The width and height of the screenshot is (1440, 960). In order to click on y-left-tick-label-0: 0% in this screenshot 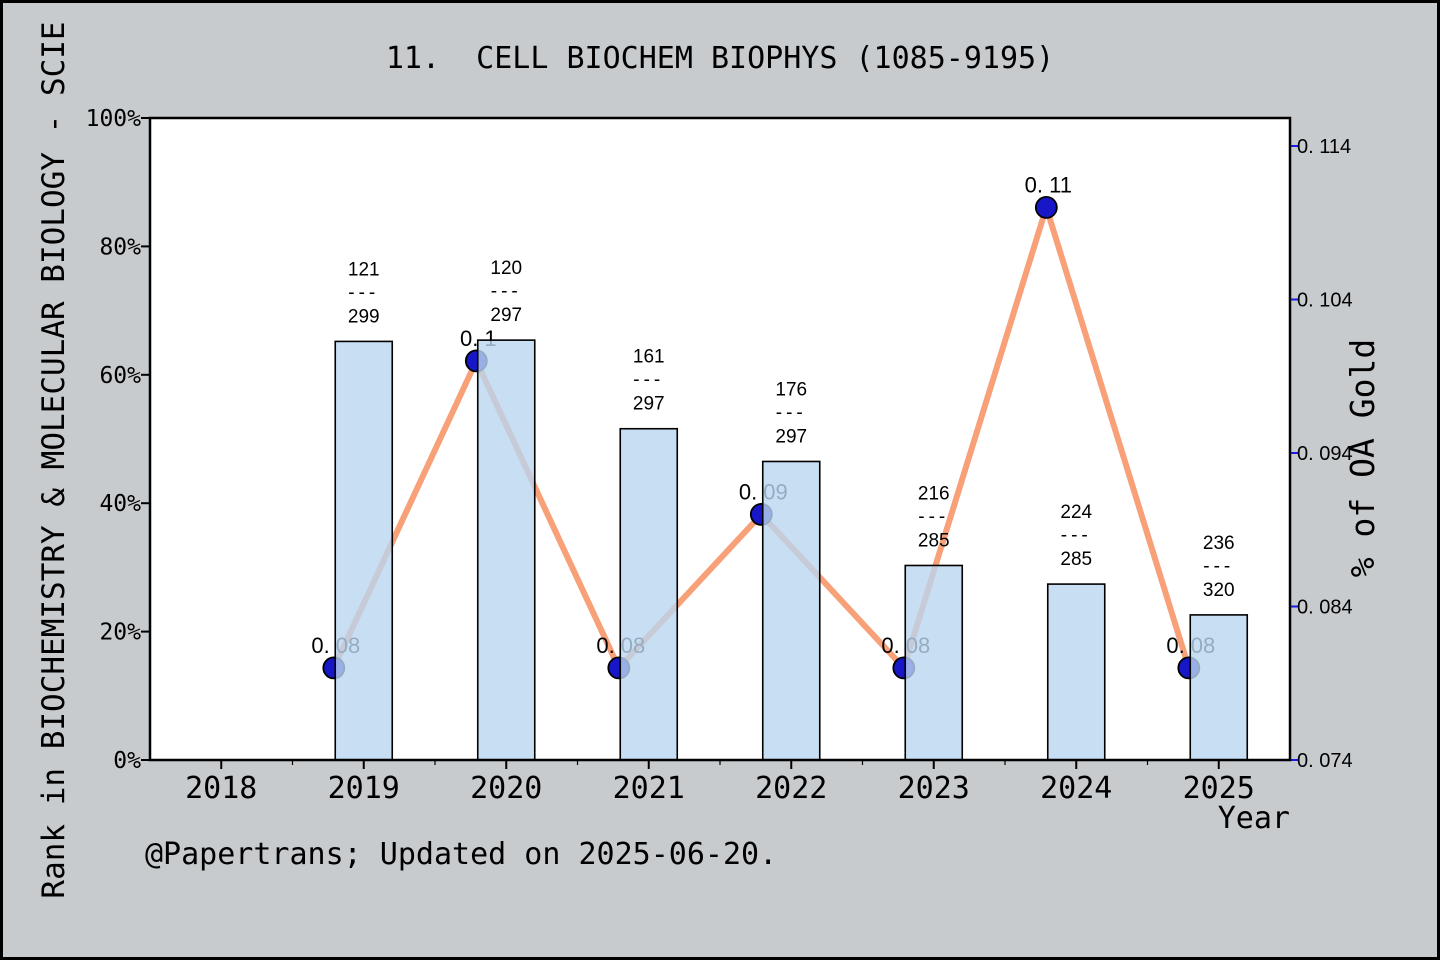, I will do `click(127, 761)`.